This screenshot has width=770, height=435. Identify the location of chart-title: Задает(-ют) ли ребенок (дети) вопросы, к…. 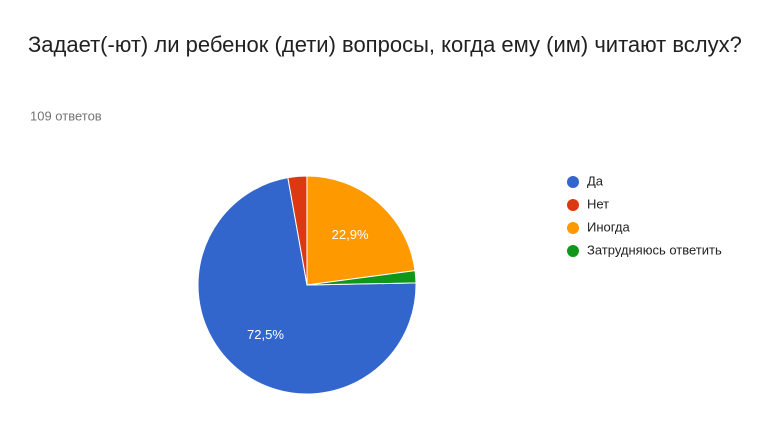
(385, 44).